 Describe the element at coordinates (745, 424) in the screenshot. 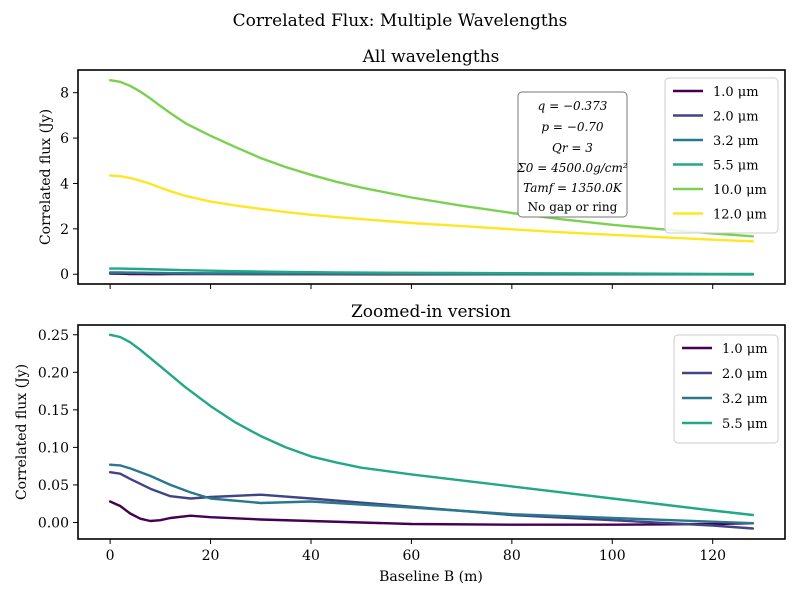

I see `bottom-legend-label: 5.5 μm` at that location.